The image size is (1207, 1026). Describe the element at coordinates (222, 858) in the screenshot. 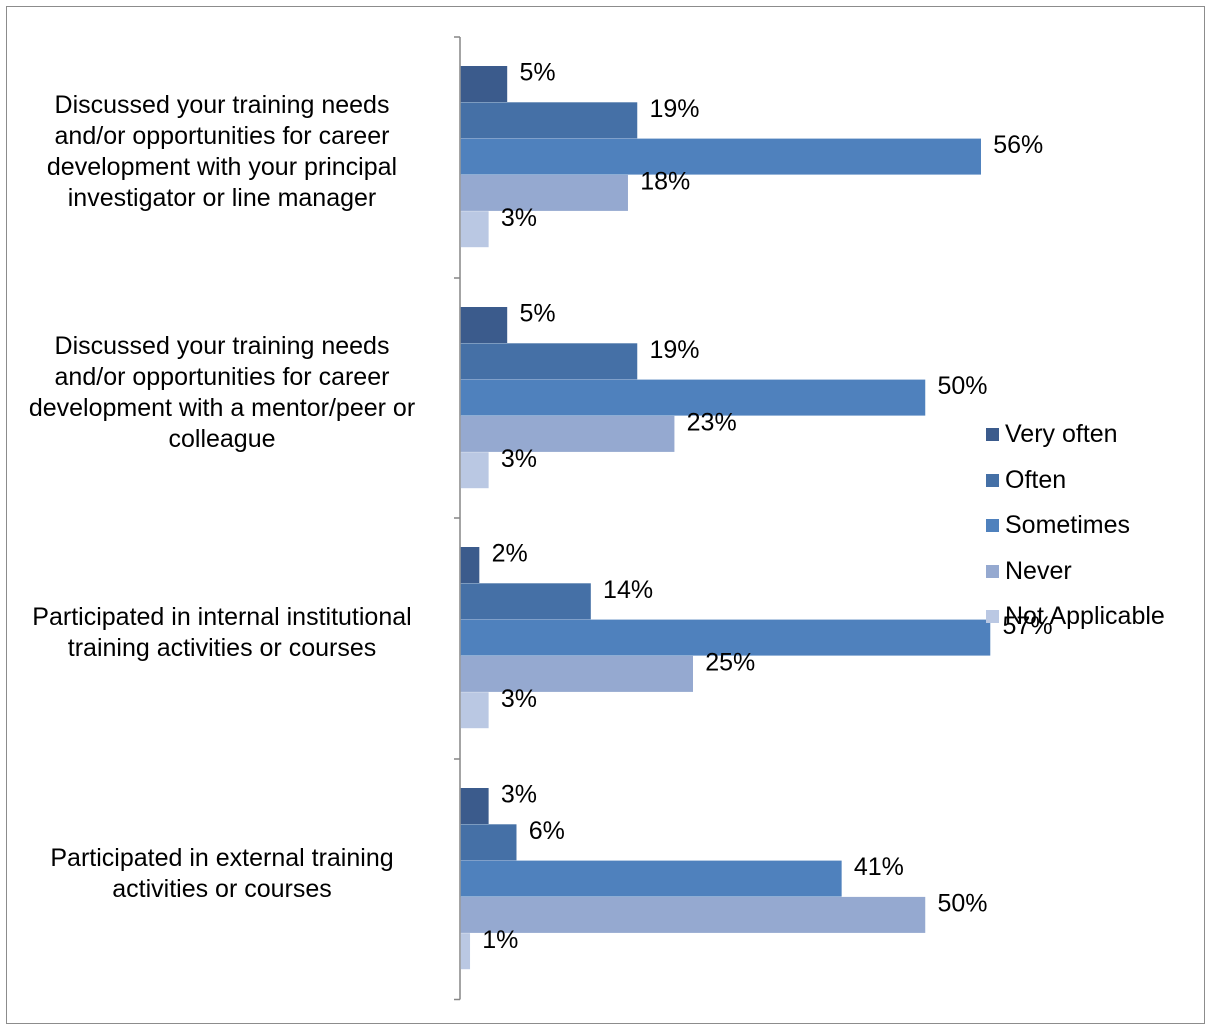

I see `category-label-line: Participated in external training` at that location.